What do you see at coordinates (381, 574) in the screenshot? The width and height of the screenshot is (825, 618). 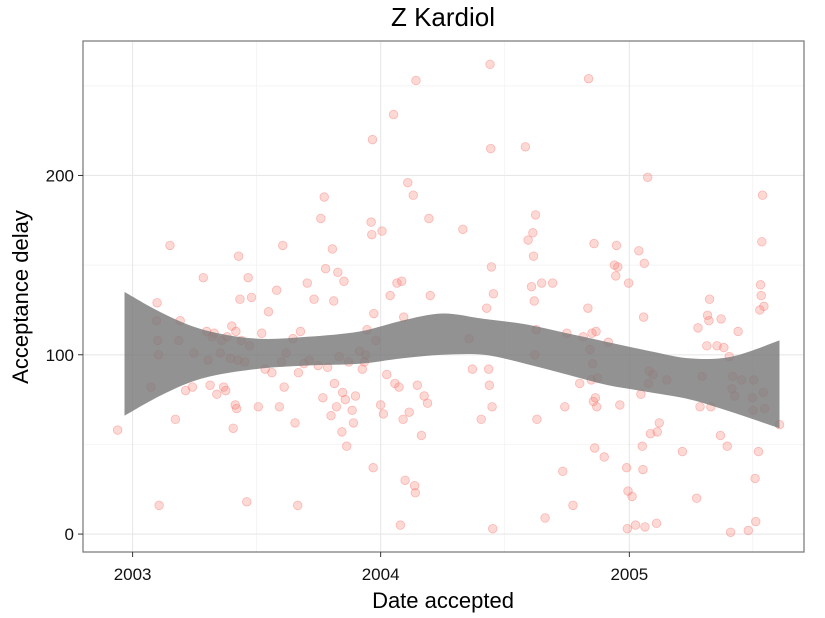 I see `x-tick-label: 2004` at bounding box center [381, 574].